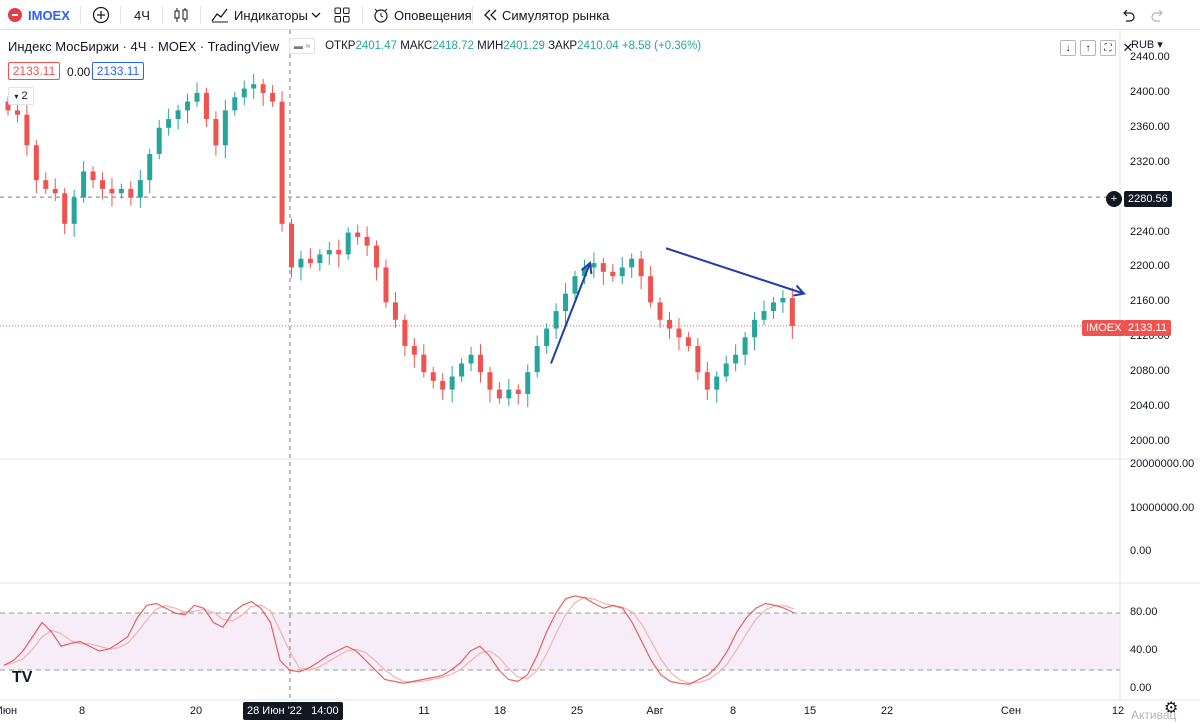 Image resolution: width=1200 pixels, height=723 pixels. What do you see at coordinates (1128, 15) in the screenshot?
I see `undo-button` at bounding box center [1128, 15].